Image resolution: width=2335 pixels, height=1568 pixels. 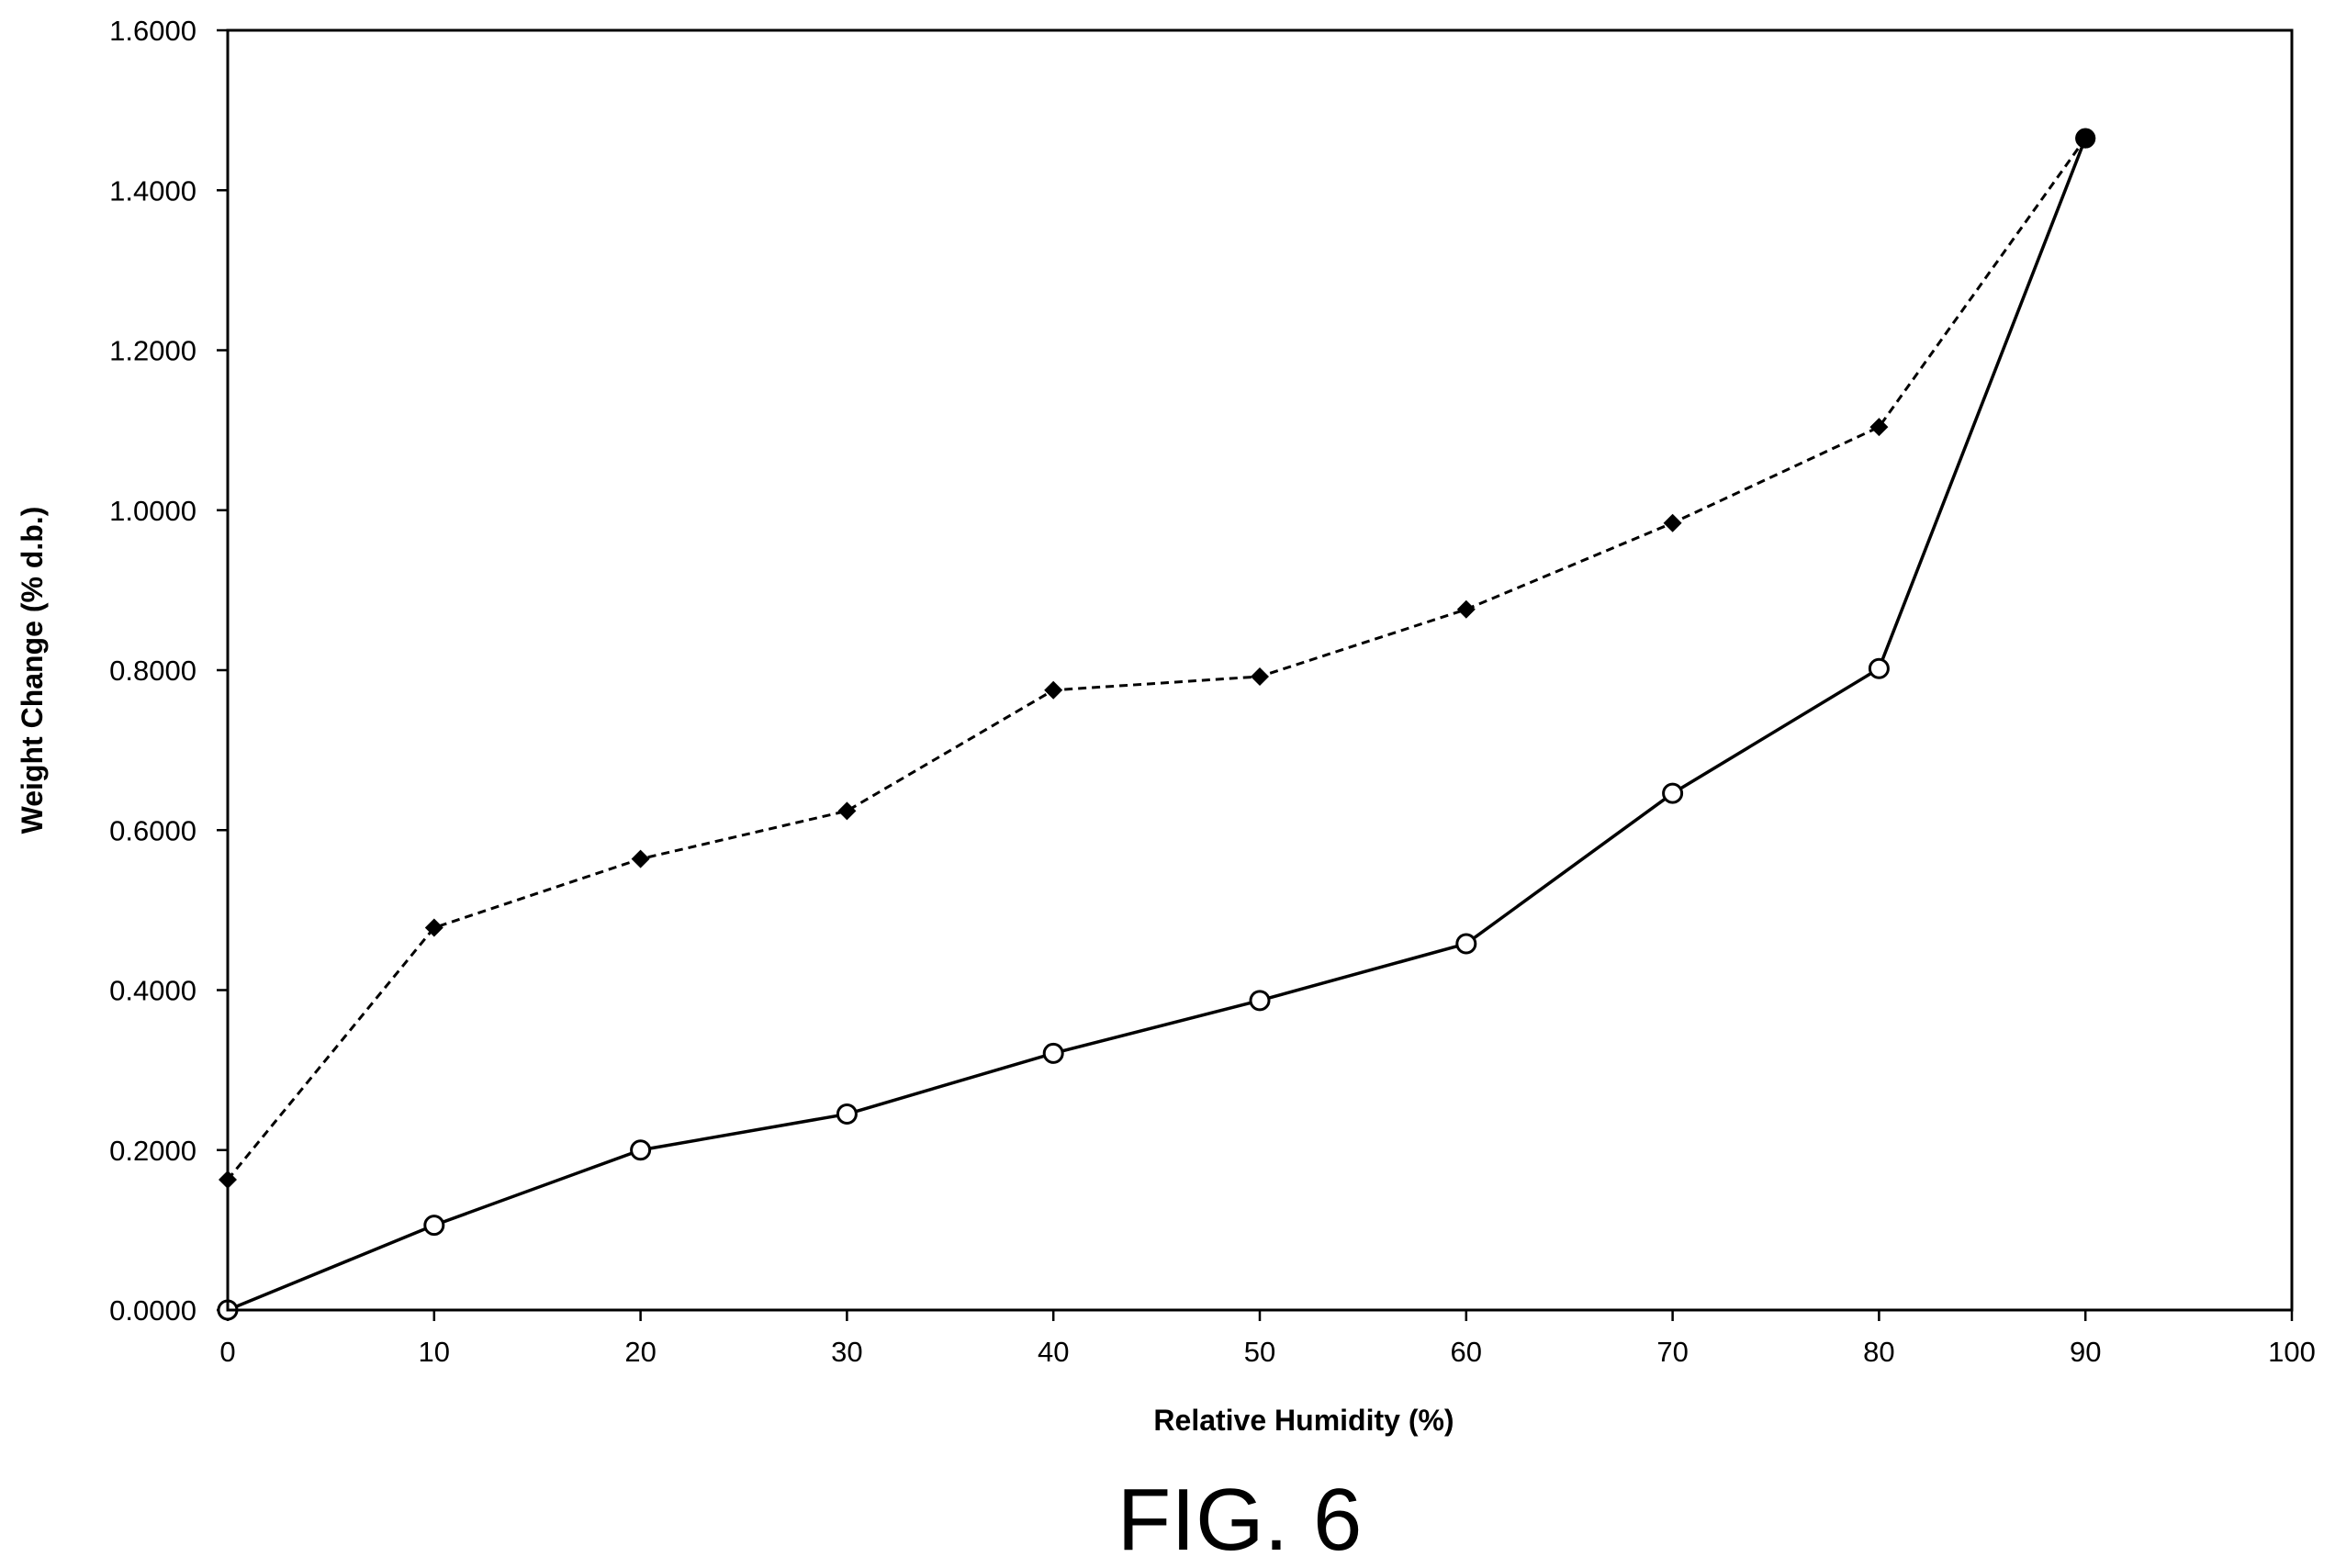 I want to click on x-tick-label: 60, so click(x=1466, y=1352).